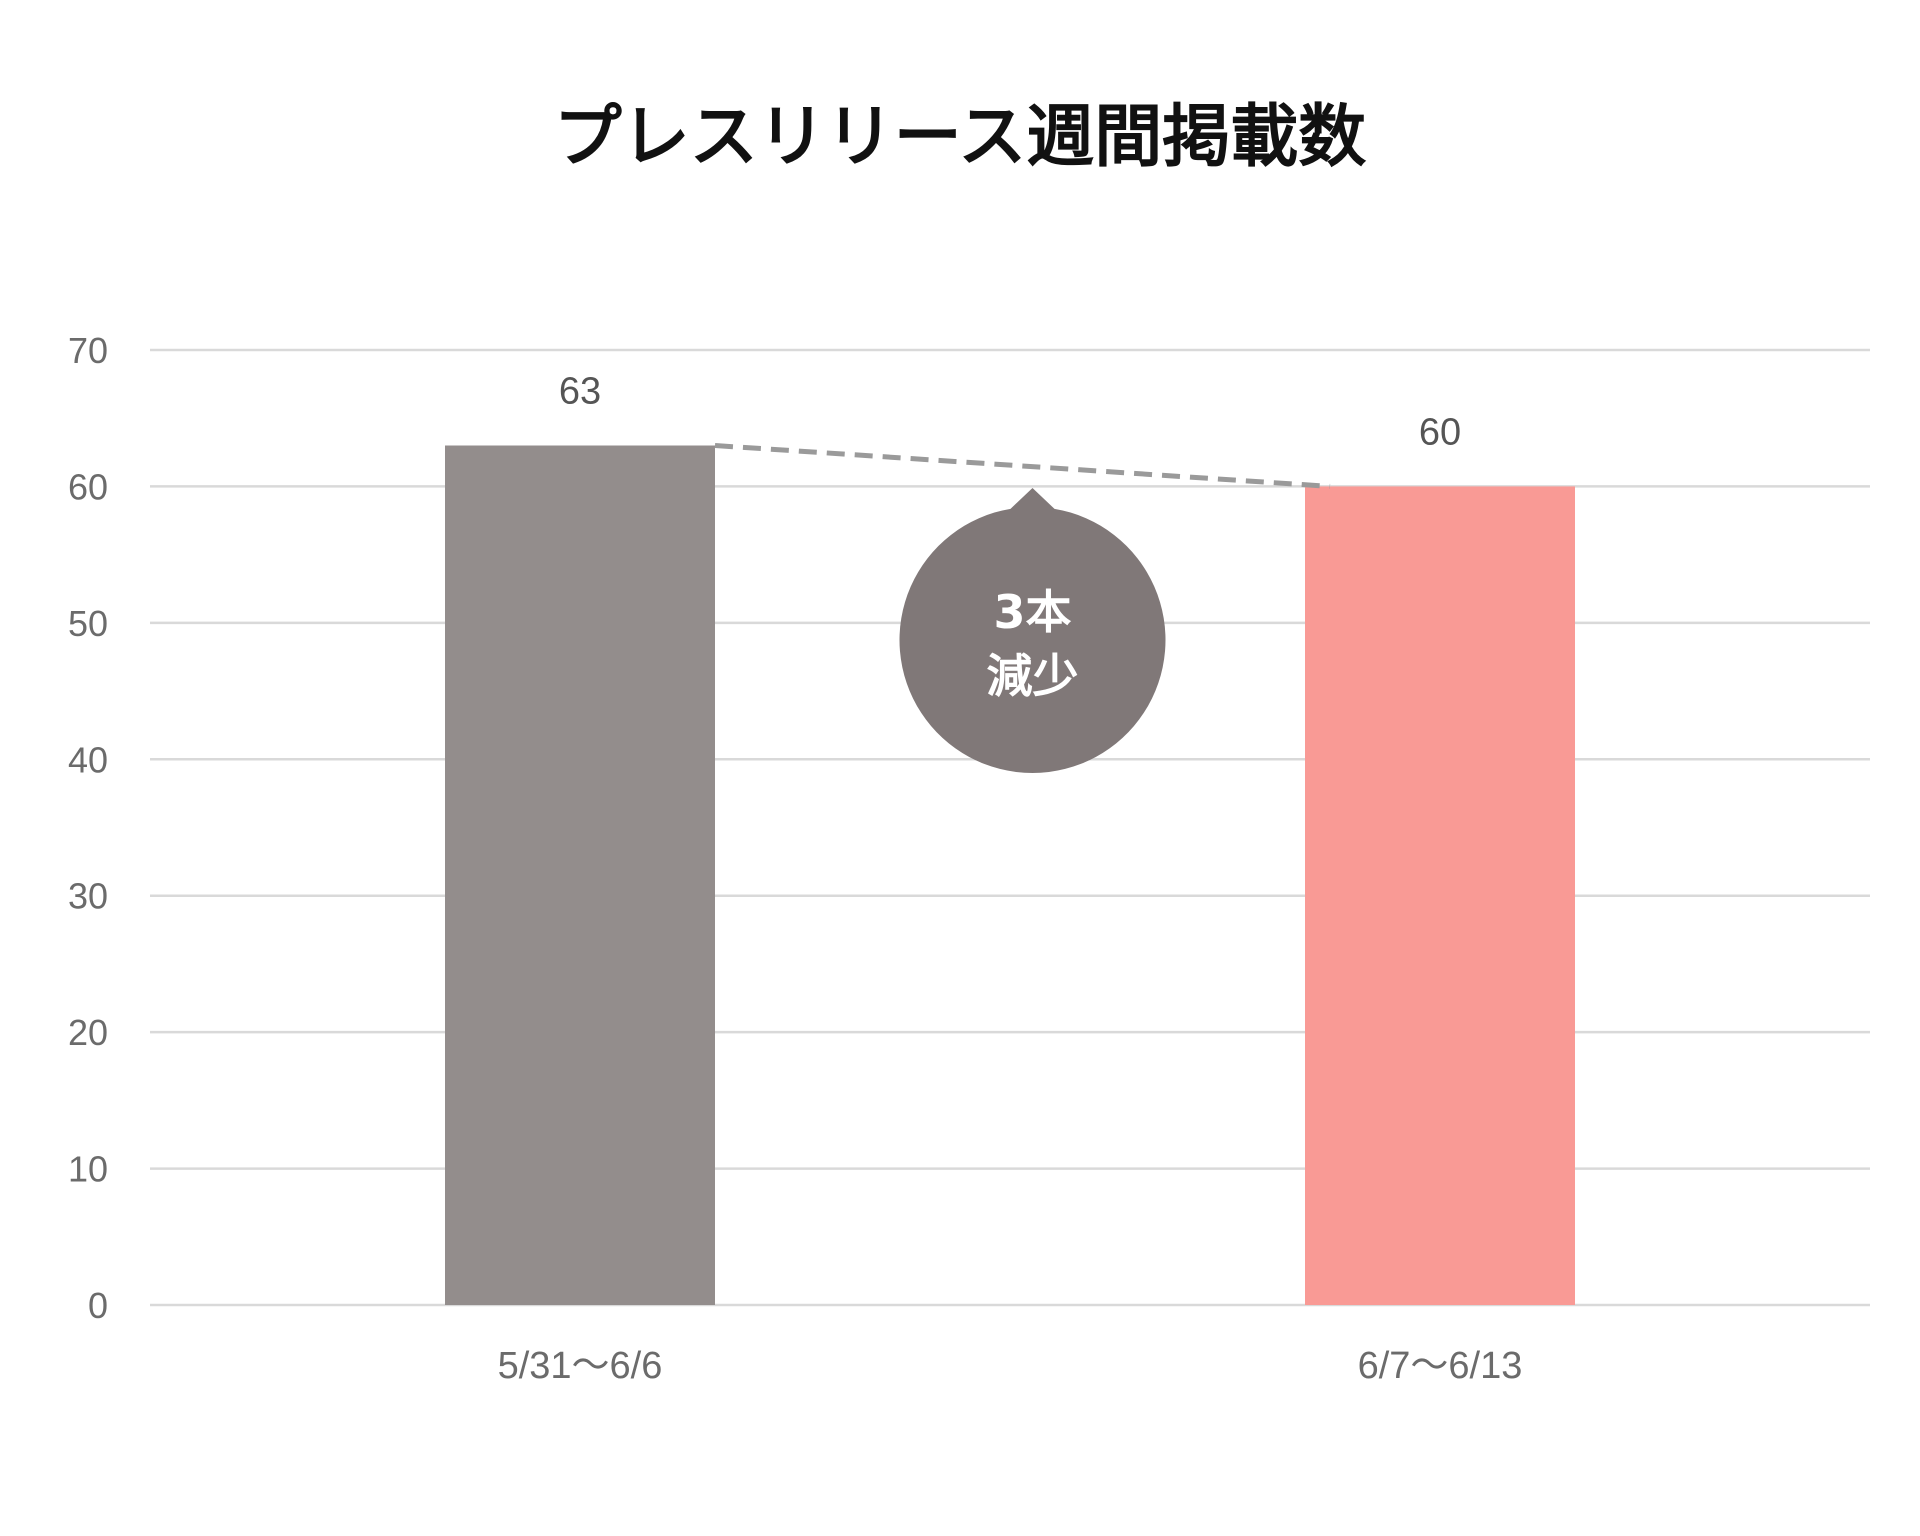 This screenshot has width=1920, height=1536. I want to click on y-tick-label-70: 70, so click(88, 350).